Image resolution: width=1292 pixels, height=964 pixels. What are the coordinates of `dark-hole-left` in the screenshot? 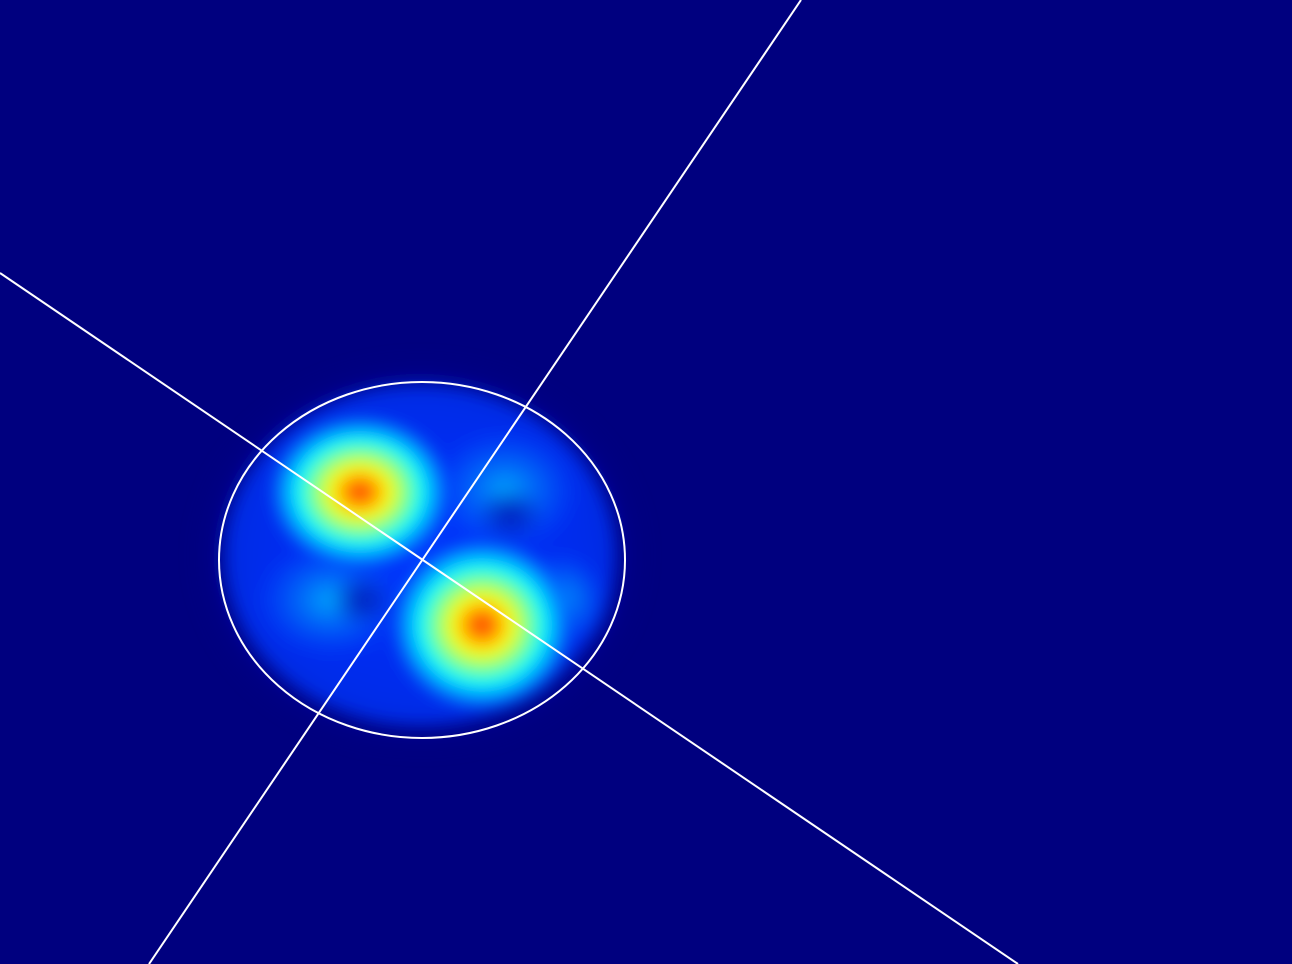 It's located at (362, 600).